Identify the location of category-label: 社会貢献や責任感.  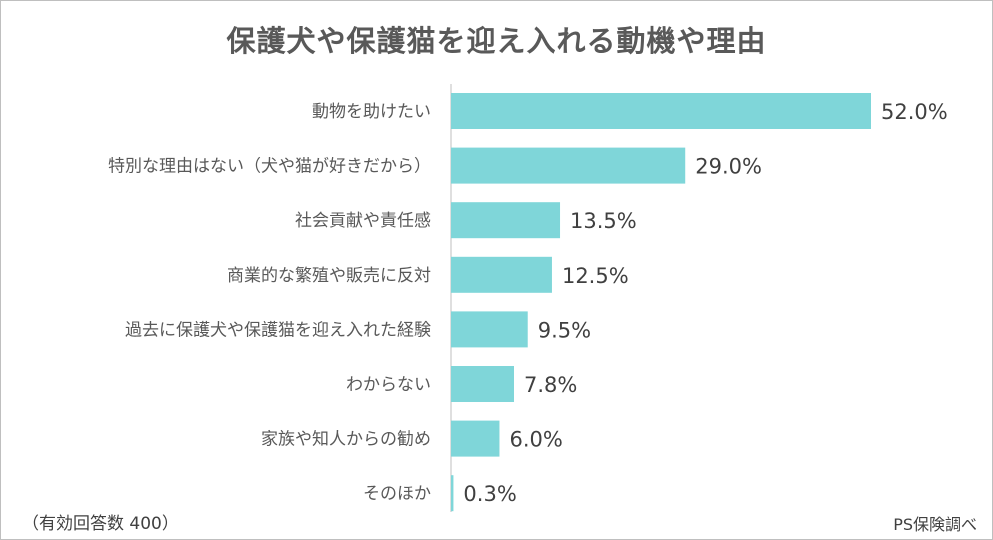
(363, 221).